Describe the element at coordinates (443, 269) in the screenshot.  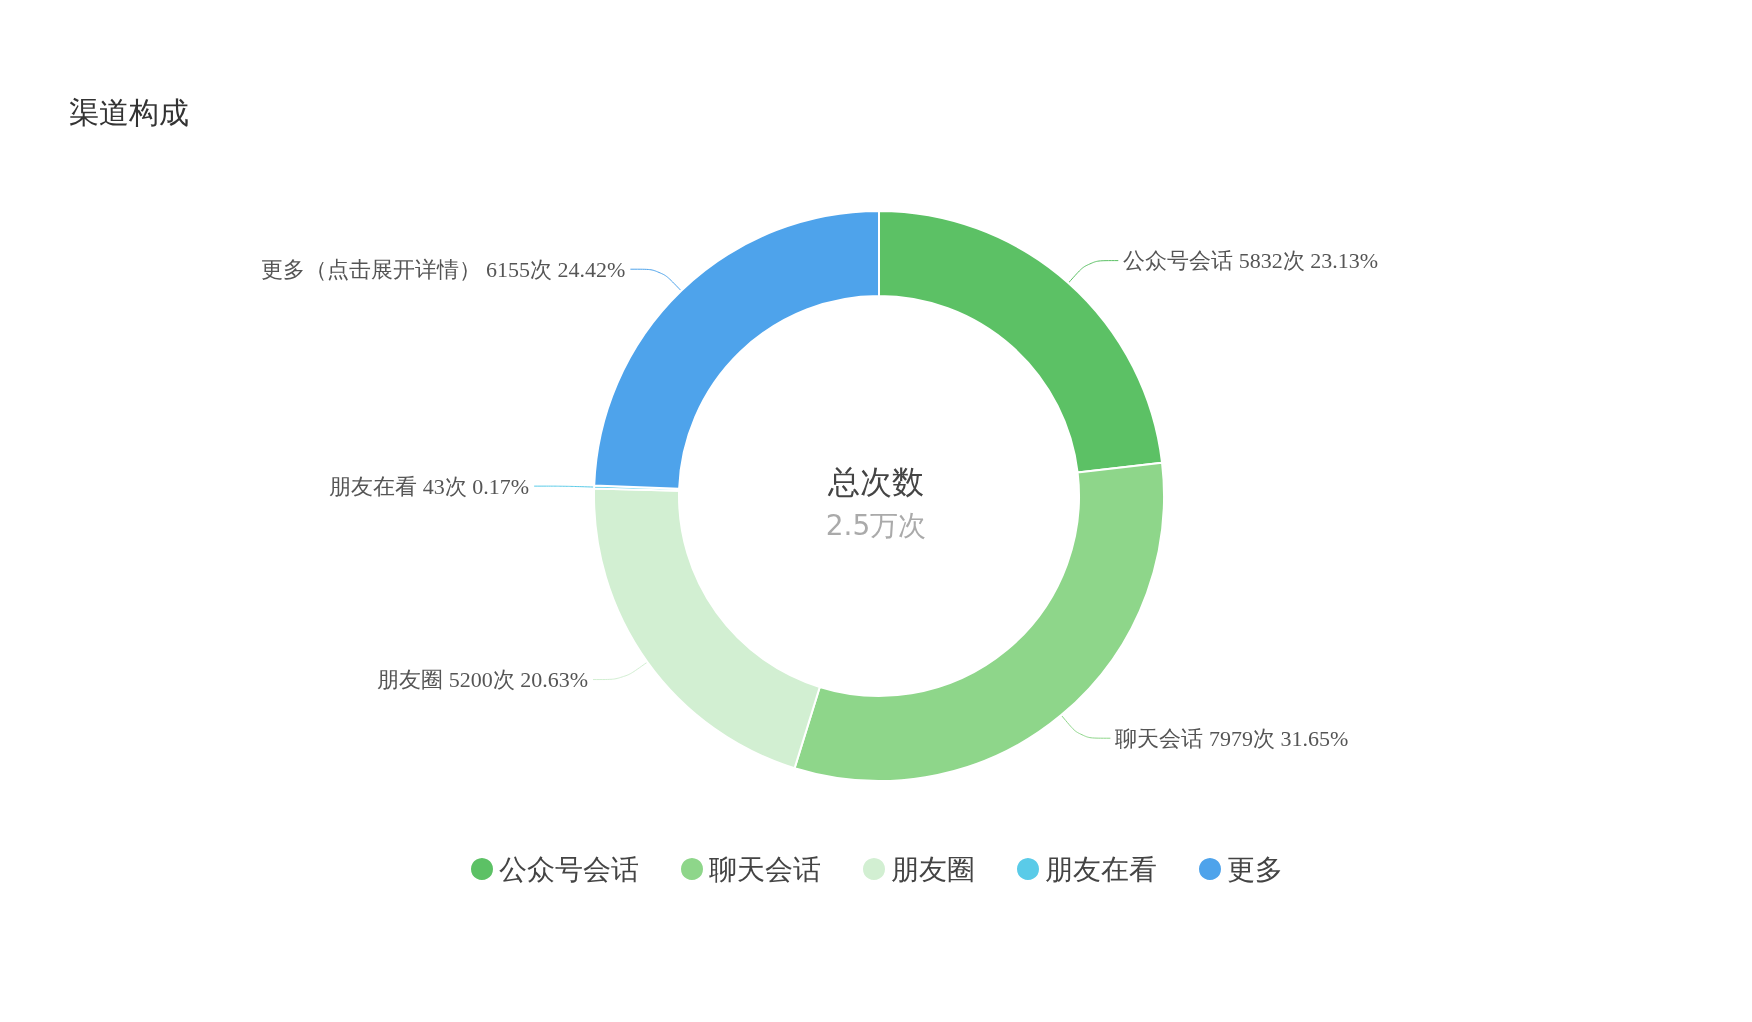
I see `data-label: 更多（点击展开详情） 6155次 24.42%` at that location.